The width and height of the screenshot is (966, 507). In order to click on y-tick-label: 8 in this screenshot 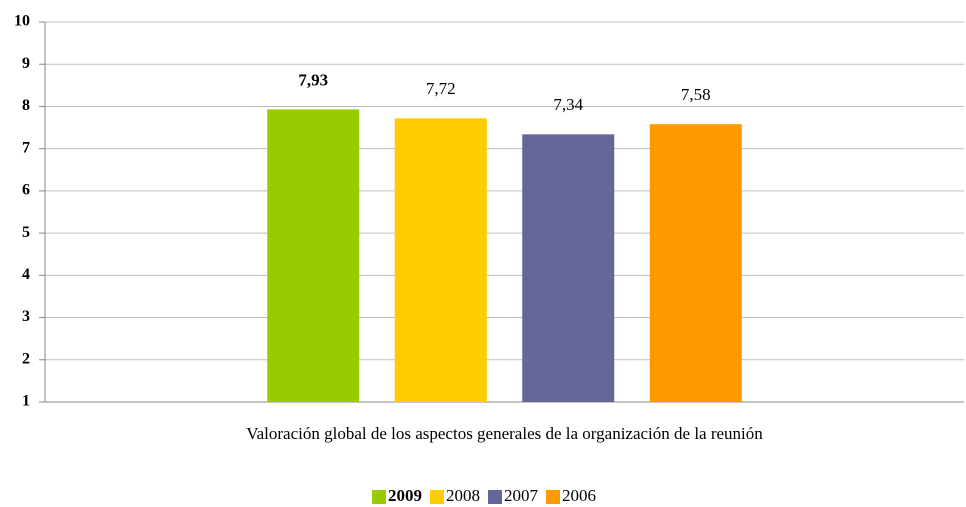, I will do `click(26, 105)`.